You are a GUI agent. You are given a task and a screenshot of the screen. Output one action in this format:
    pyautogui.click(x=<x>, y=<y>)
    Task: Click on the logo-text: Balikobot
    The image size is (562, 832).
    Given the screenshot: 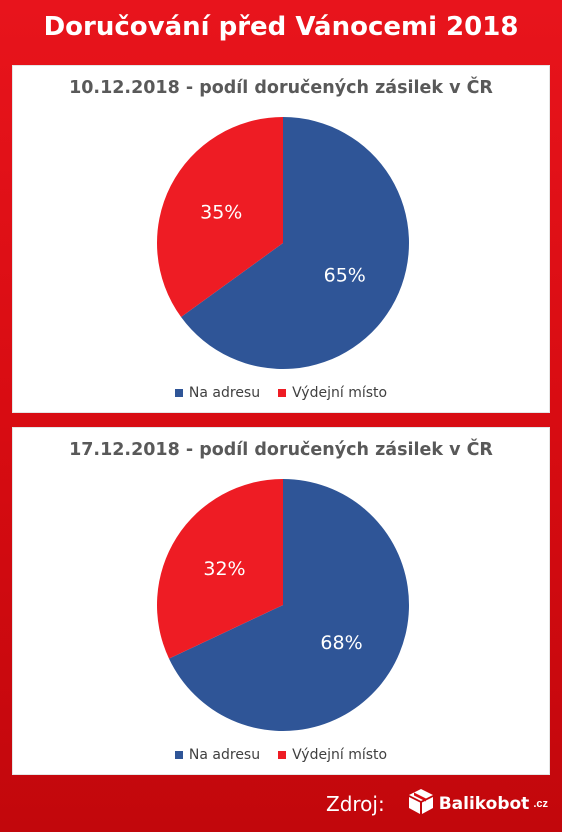 What is the action you would take?
    pyautogui.click(x=484, y=803)
    